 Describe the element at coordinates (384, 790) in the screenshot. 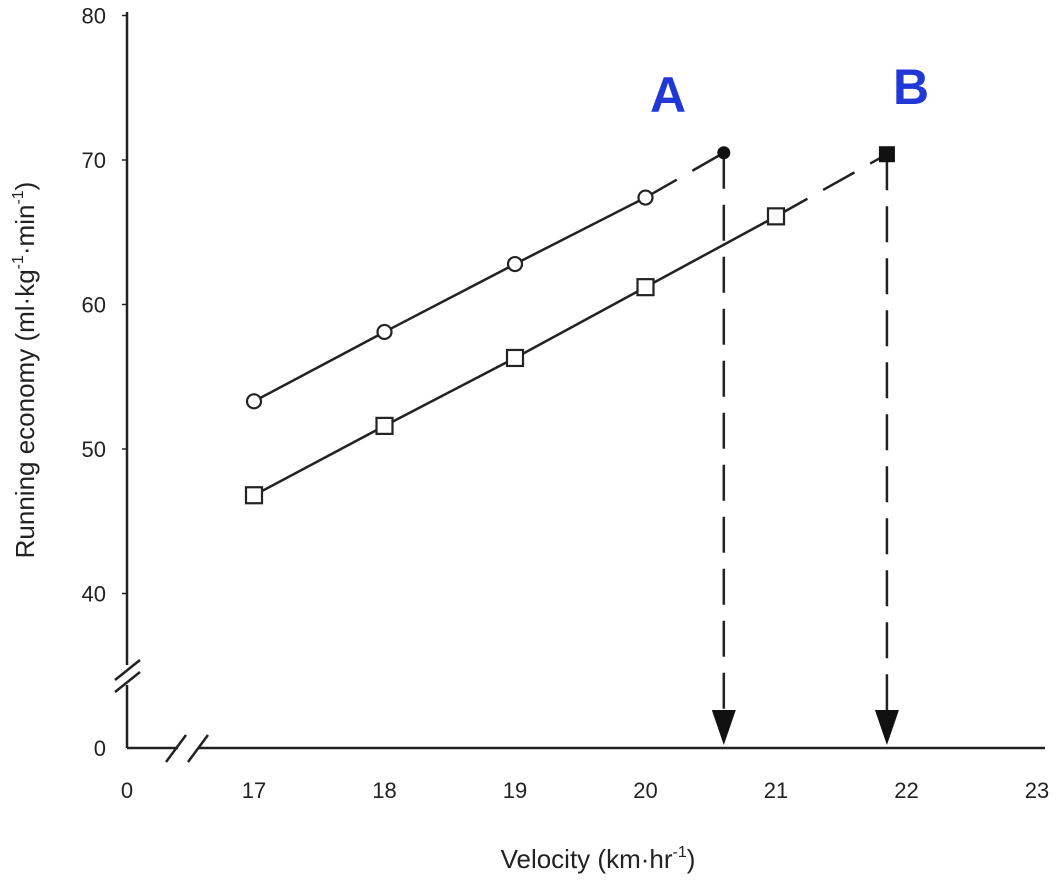

I see `x-tick-label: 18` at that location.